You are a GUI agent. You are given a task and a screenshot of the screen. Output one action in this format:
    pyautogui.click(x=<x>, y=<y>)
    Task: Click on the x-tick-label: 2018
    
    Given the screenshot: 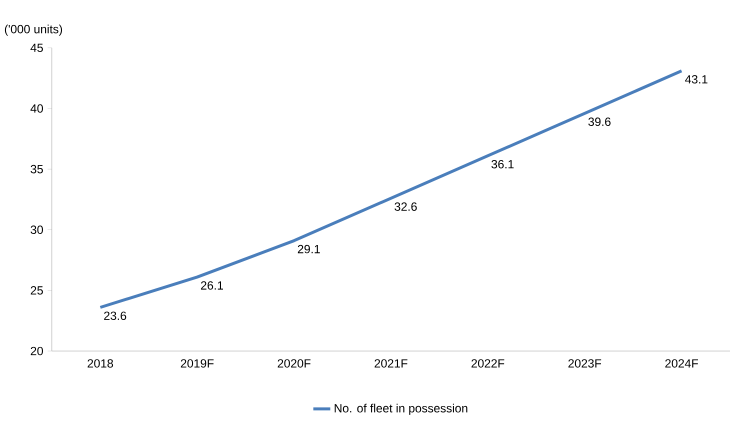 What is the action you would take?
    pyautogui.click(x=101, y=363)
    